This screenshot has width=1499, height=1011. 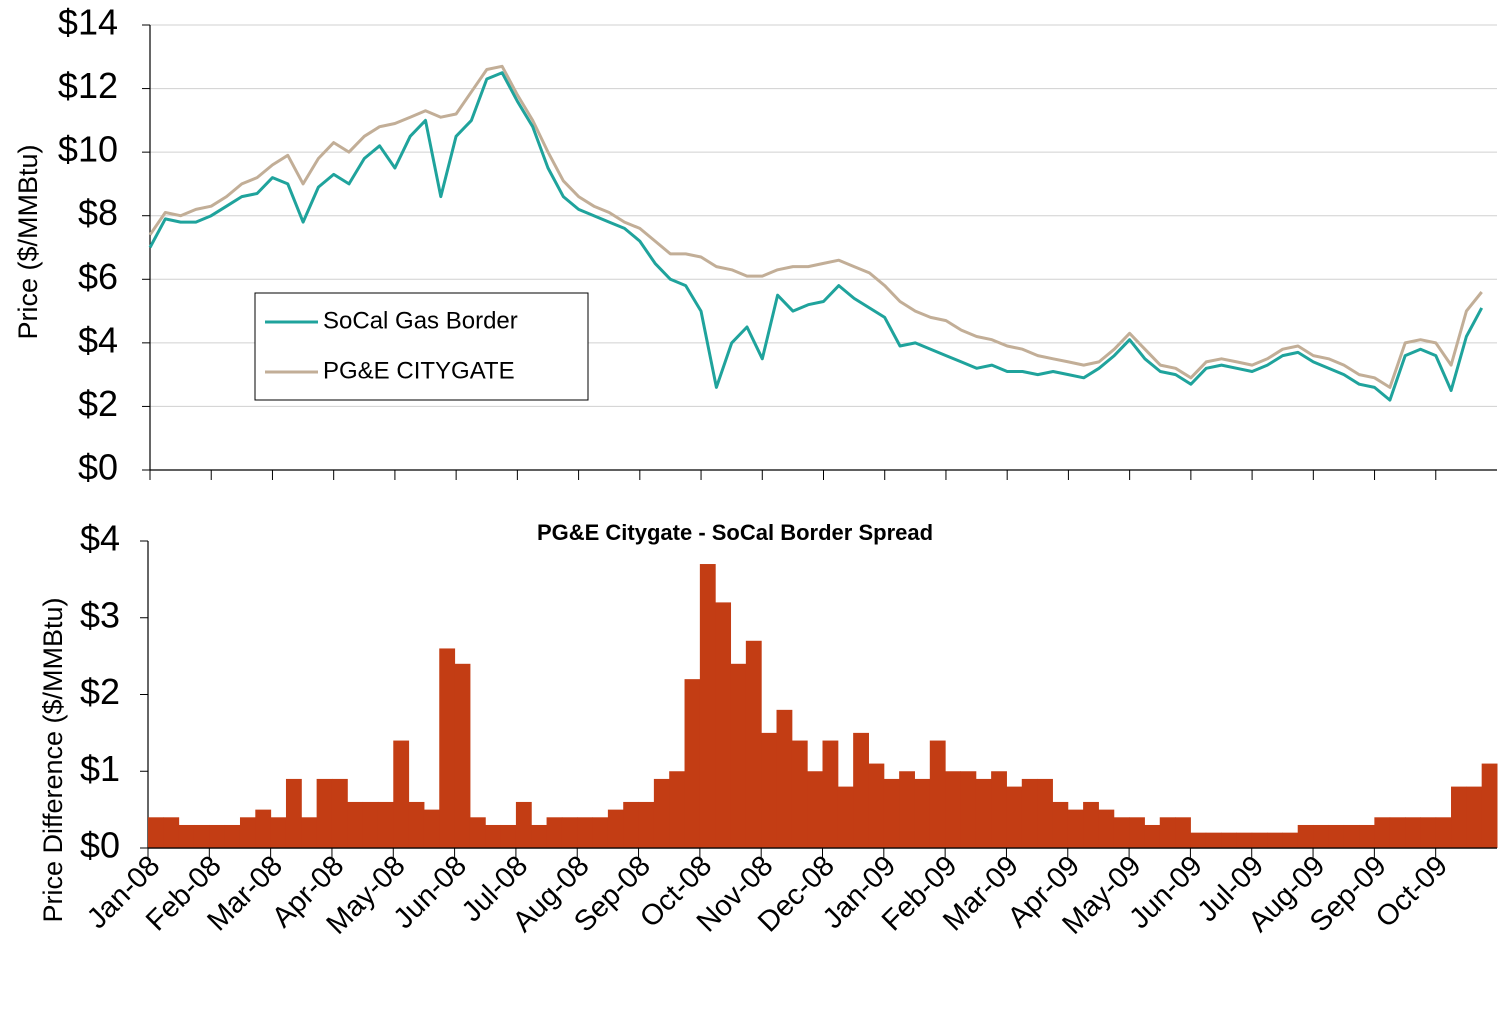 I want to click on y-tick-label: $1, so click(x=100, y=768).